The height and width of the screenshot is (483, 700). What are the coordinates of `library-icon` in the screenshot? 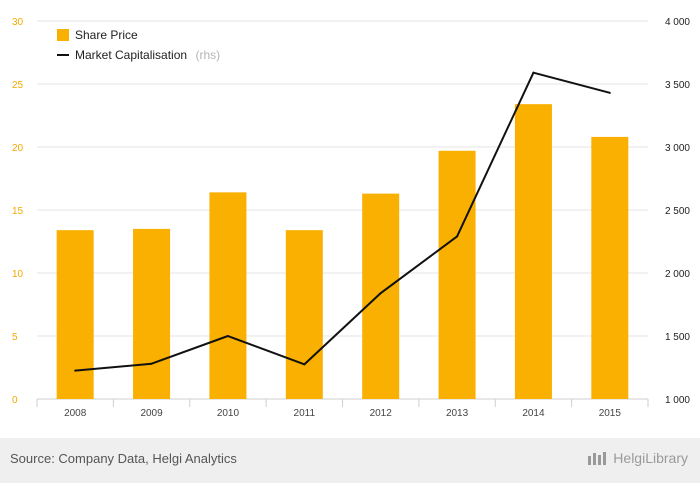 It's located at (597, 458).